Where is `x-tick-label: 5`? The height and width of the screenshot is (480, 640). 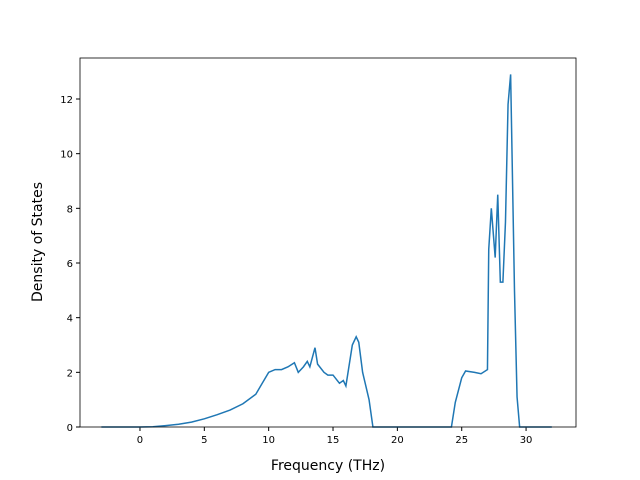
x-tick-label: 5 is located at coordinates (204, 440).